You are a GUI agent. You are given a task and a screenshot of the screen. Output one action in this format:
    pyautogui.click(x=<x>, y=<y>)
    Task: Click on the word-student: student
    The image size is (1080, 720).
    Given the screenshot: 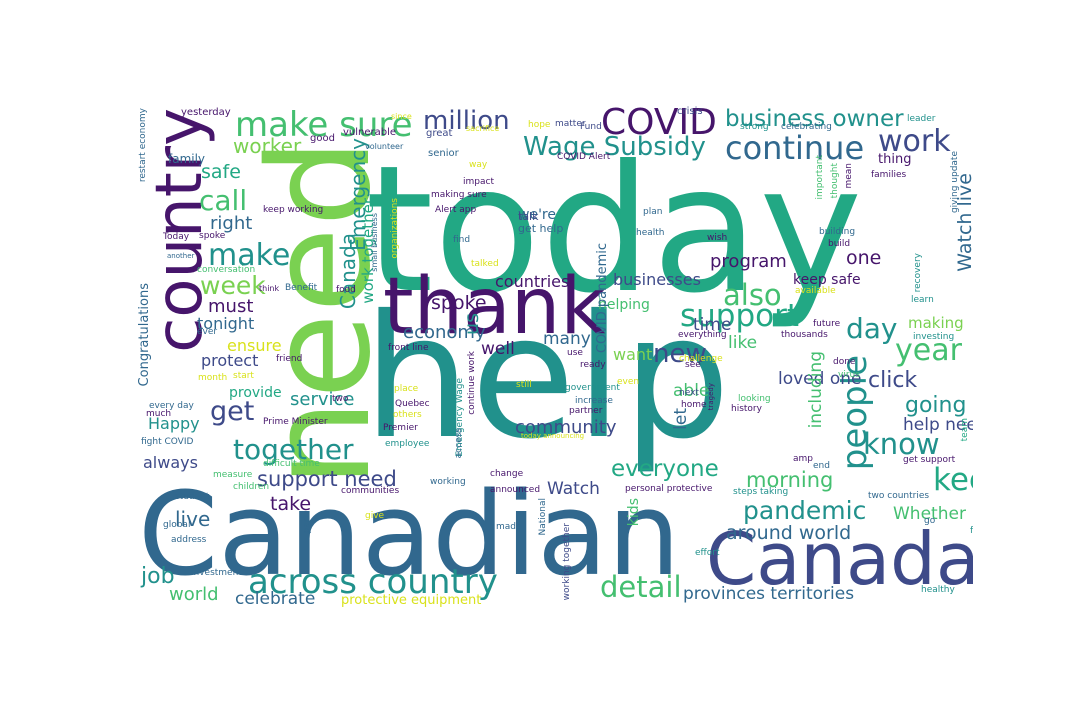 What is the action you would take?
    pyautogui.click(x=192, y=497)
    